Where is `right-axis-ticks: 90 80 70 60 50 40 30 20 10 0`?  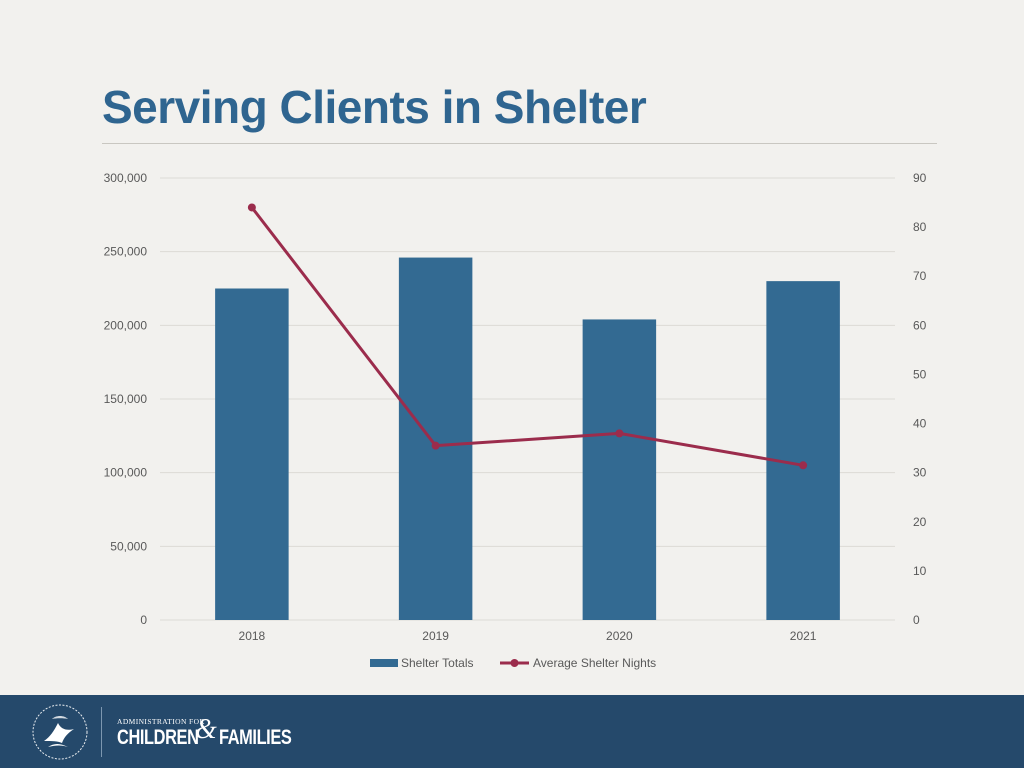 right-axis-ticks: 90 80 70 60 50 40 30 20 10 0 is located at coordinates (920, 399).